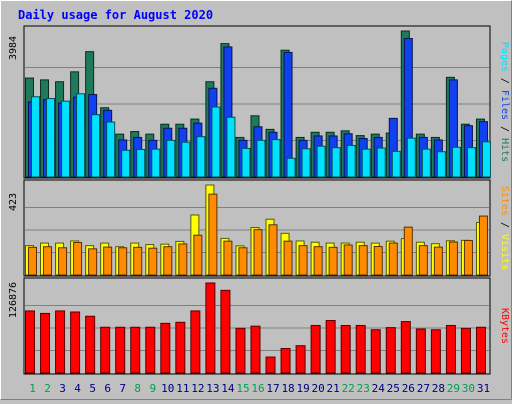 This screenshot has height=404, width=512. I want to click on x-tick-label-day-30: 30, so click(468, 388).